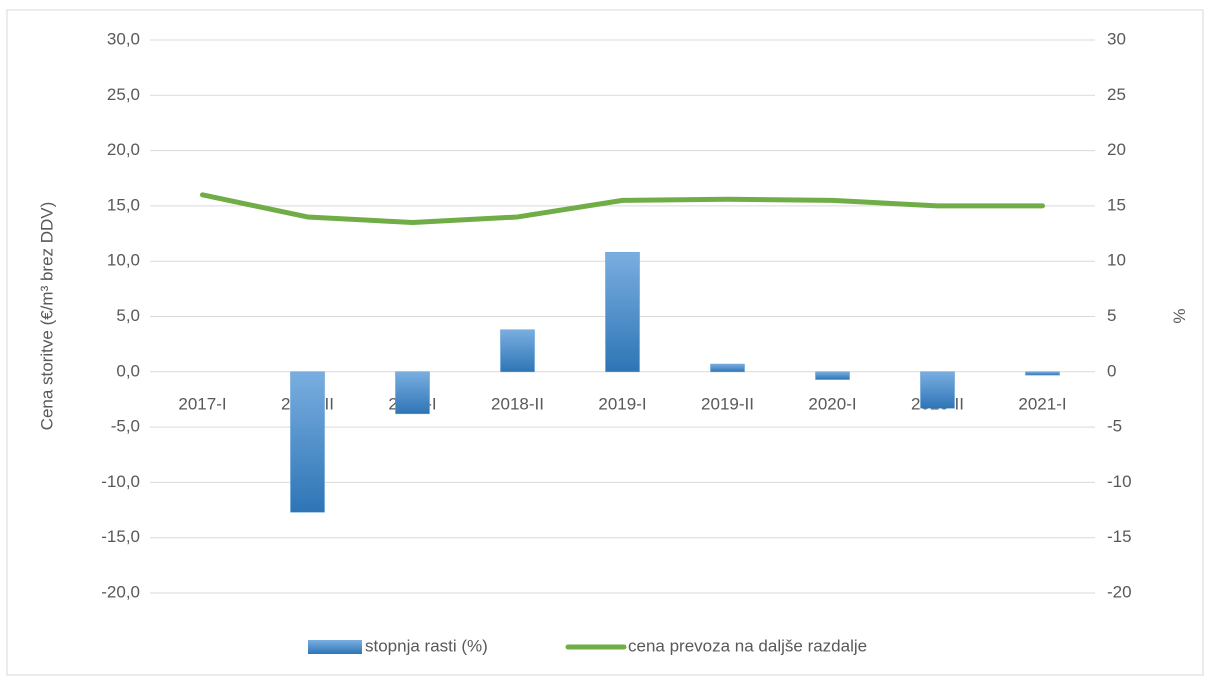  I want to click on y2-tick-label: -15, so click(1119, 536).